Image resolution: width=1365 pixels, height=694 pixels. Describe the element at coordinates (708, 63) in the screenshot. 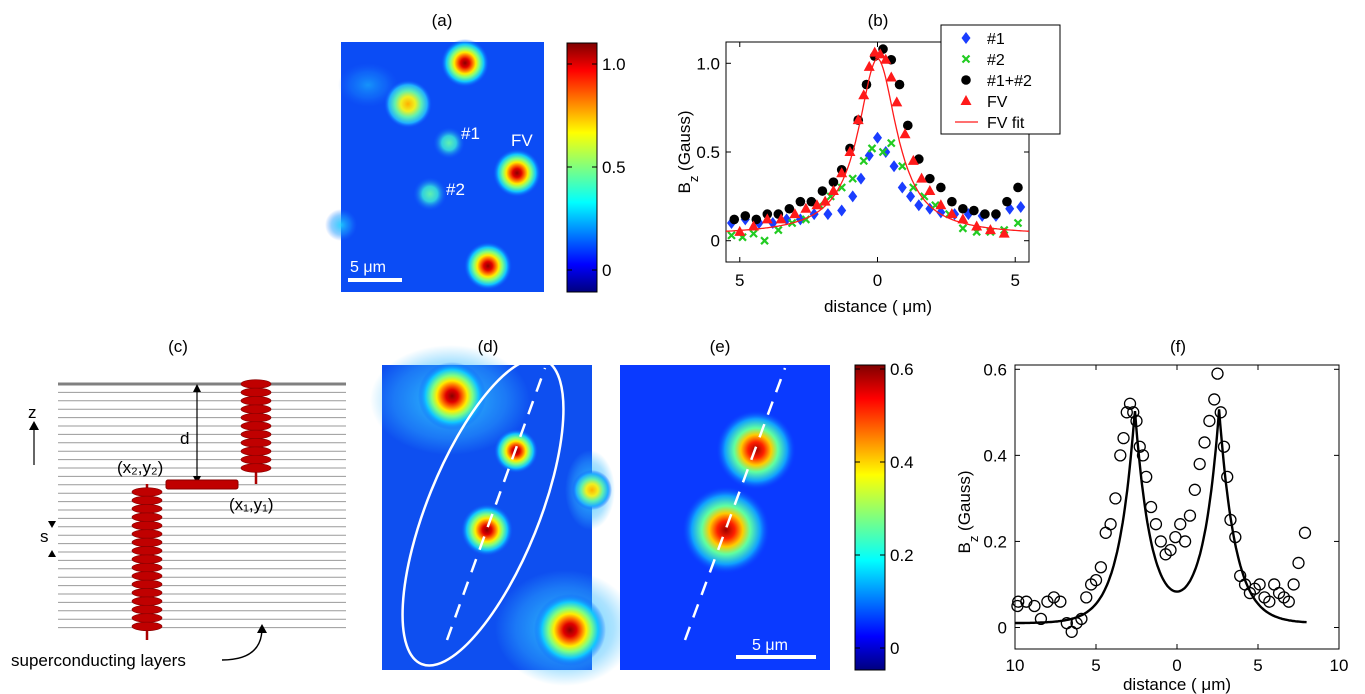

I see `y-tick-label: 1.0` at that location.